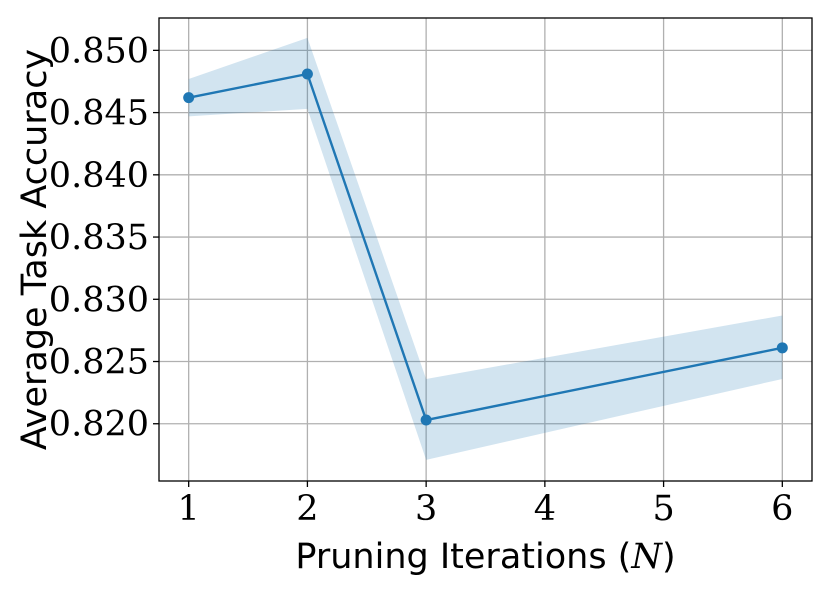 The width and height of the screenshot is (830, 593). What do you see at coordinates (99, 176) in the screenshot?
I see `y-tick-label: 0.840` at bounding box center [99, 176].